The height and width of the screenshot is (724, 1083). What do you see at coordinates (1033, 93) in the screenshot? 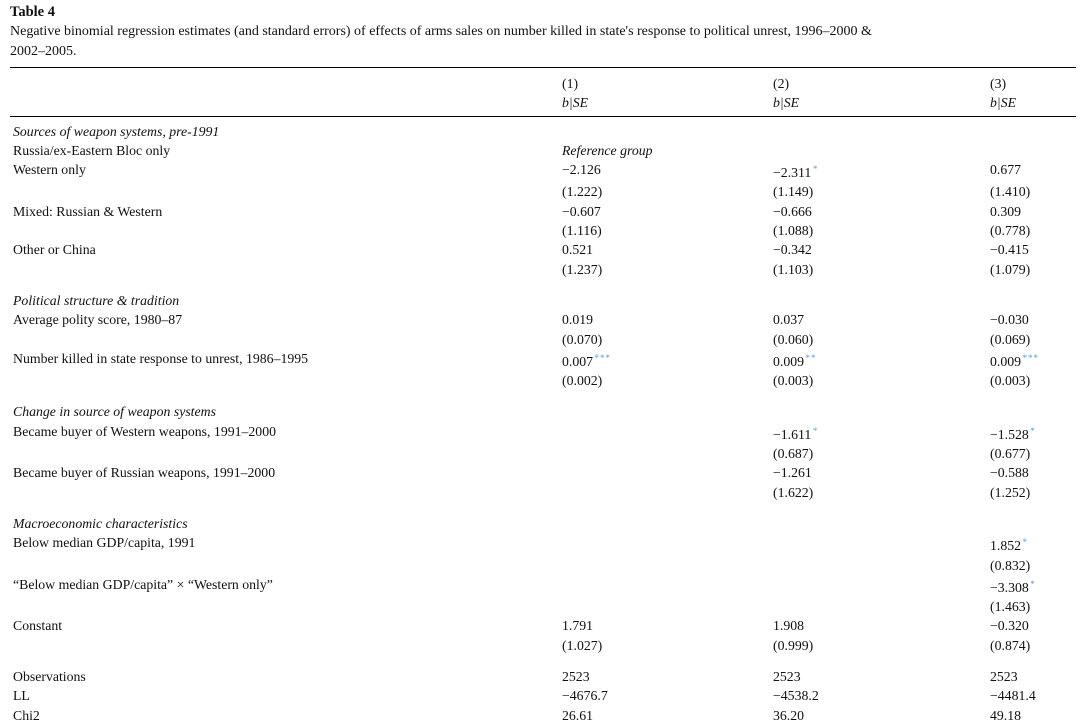
I see `header-model-3: (3) b|SE` at bounding box center [1033, 93].